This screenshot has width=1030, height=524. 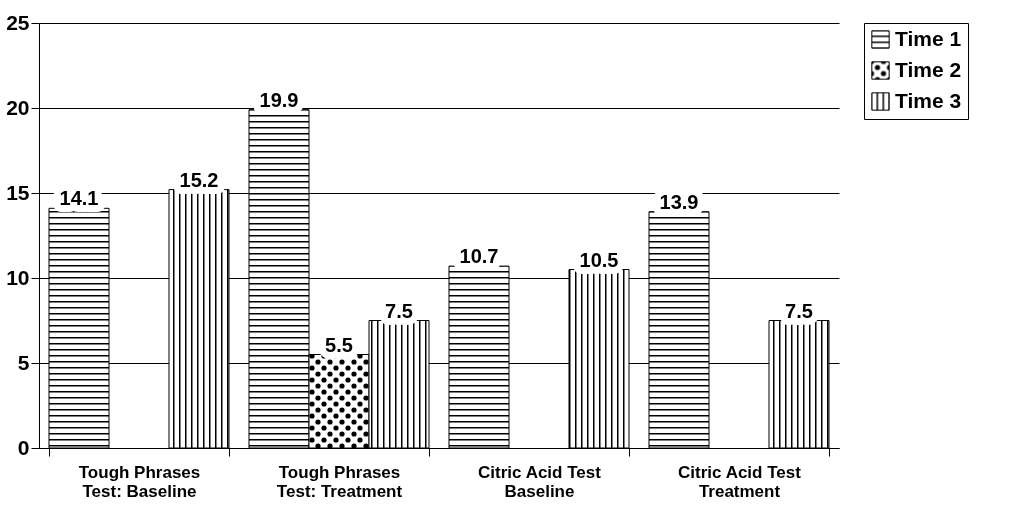 I want to click on data-label: 14.1, so click(x=79, y=198).